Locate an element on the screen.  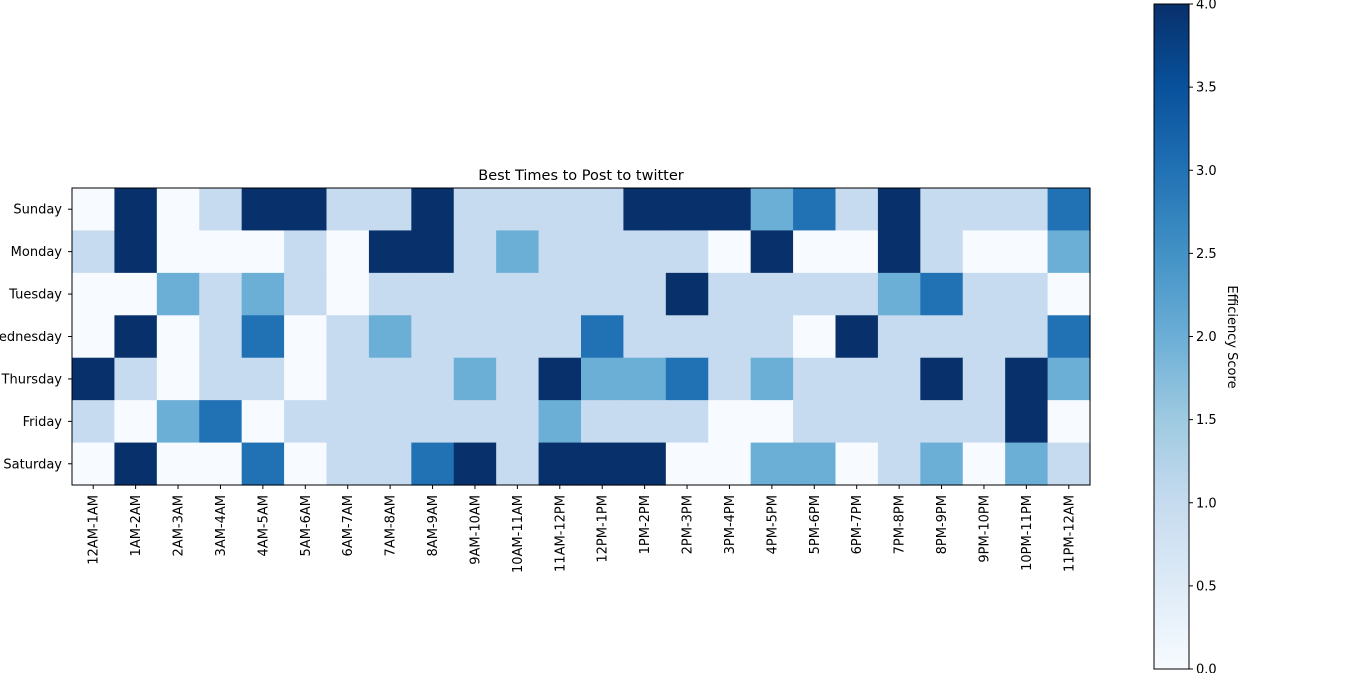
y-tick-label: ednesday is located at coordinates (31, 337).